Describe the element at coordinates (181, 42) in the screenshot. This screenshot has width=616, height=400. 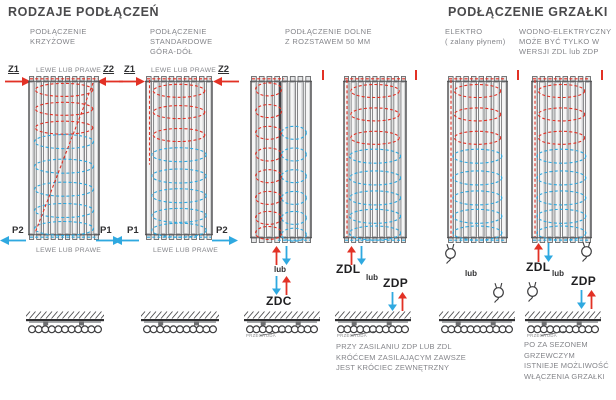
I see `section-title-standardowe: PODŁĄCZENIE STANDARDOWE GÓRA-DÓŁ` at that location.